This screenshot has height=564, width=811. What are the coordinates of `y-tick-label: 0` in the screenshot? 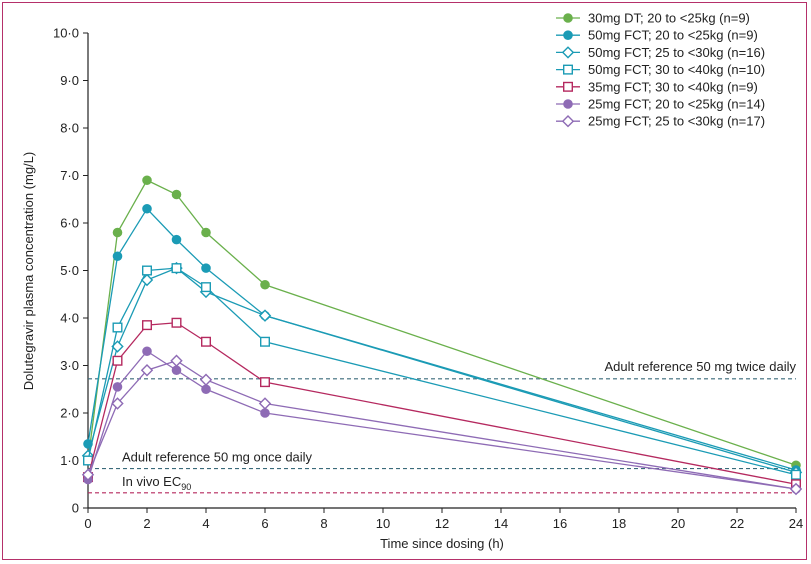 It's located at (75, 508).